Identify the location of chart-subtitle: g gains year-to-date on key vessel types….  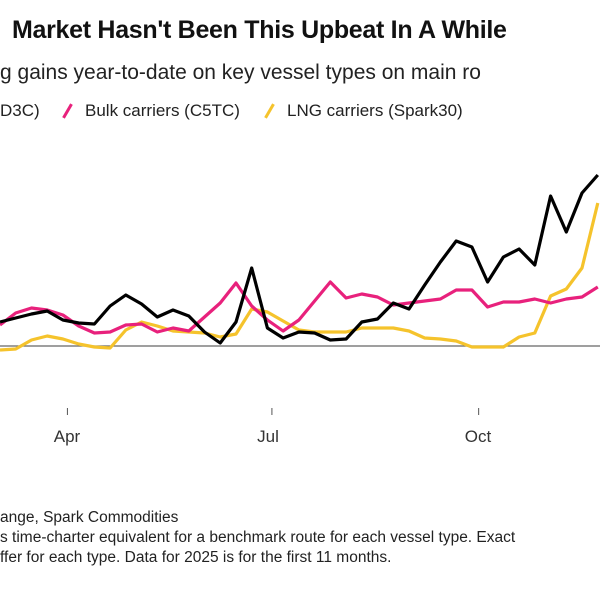
(240, 72).